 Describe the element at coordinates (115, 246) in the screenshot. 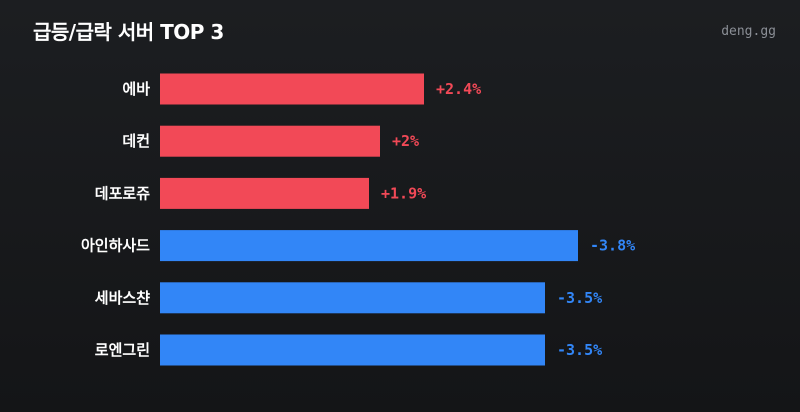

I see `category-label: 아인하사드` at that location.